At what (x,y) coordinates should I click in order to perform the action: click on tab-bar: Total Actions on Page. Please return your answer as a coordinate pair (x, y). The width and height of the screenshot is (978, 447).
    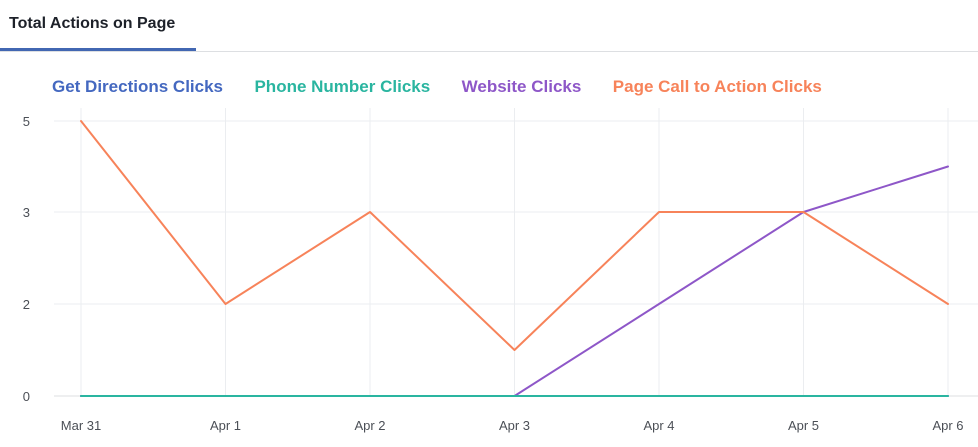
    Looking at the image, I should click on (489, 26).